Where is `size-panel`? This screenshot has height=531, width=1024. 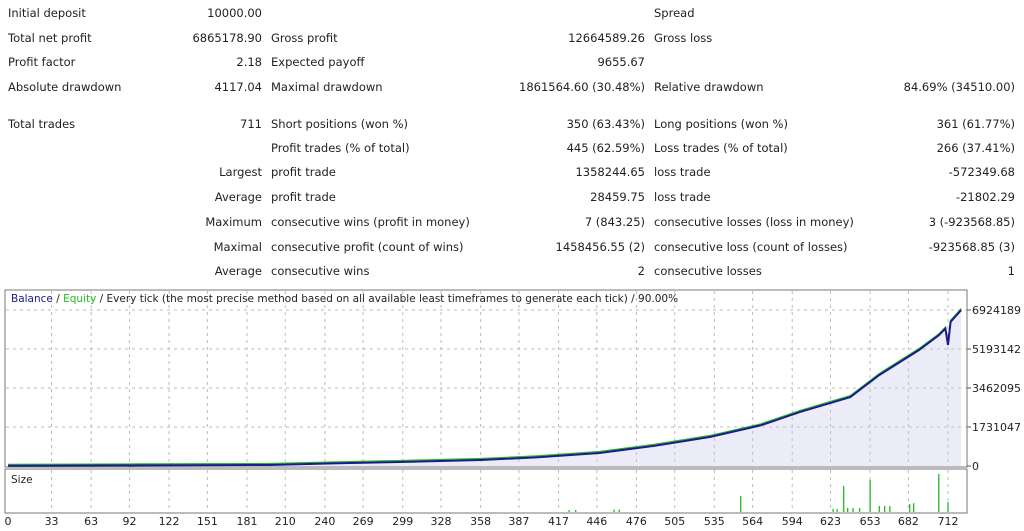
size-panel is located at coordinates (486, 491).